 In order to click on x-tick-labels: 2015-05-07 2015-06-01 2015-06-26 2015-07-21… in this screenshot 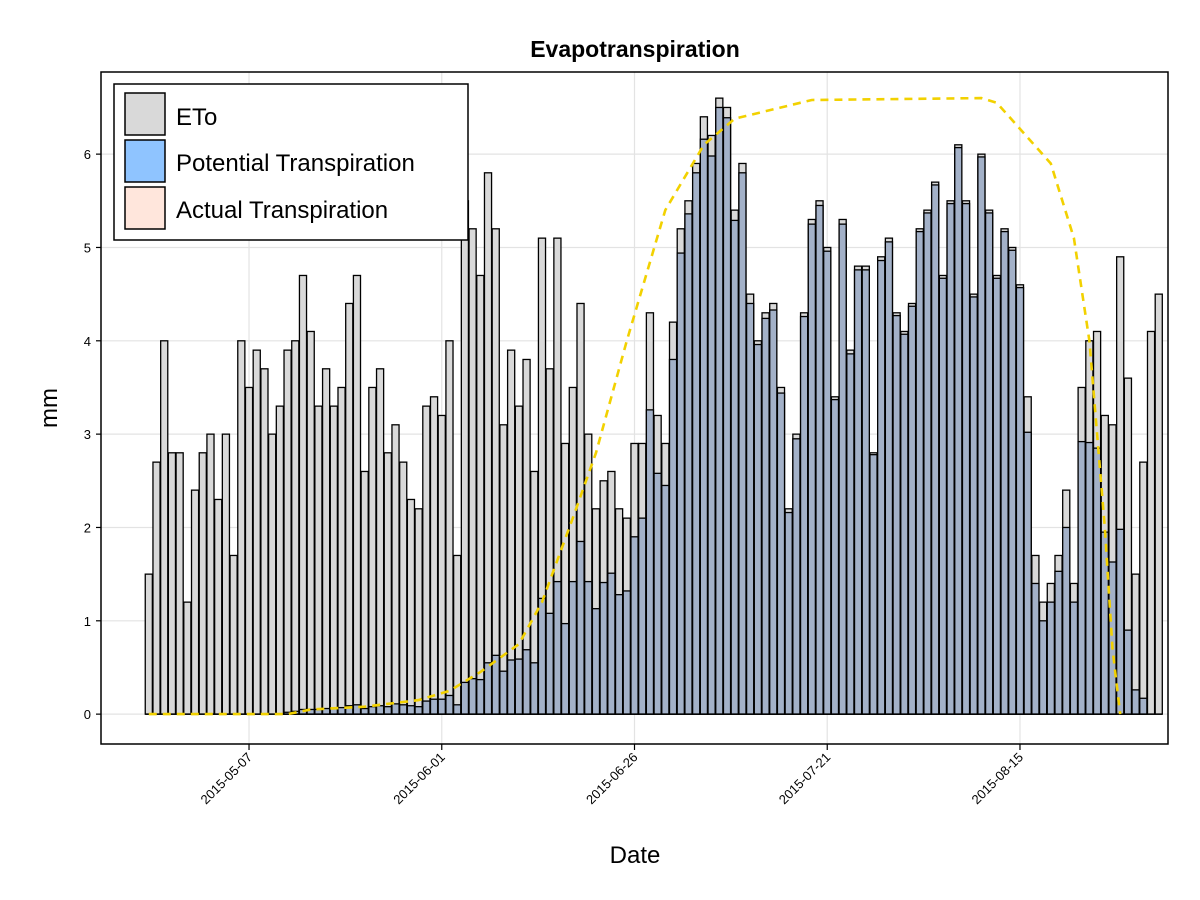, I will do `click(612, 776)`.